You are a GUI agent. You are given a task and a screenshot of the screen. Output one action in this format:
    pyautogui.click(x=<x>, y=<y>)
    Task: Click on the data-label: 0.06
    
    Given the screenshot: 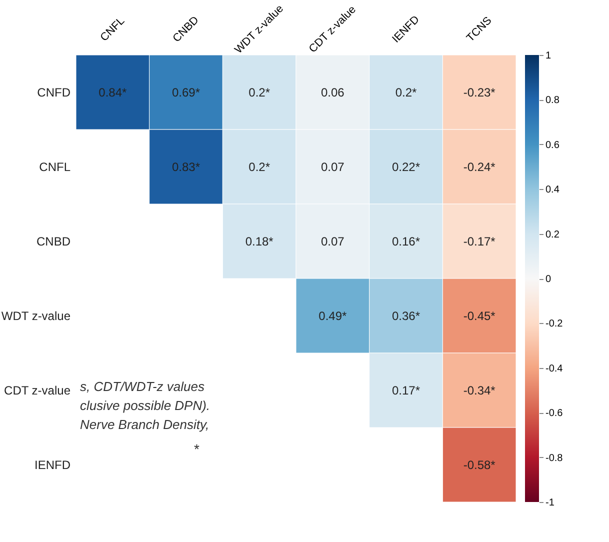 What is the action you would take?
    pyautogui.click(x=332, y=92)
    